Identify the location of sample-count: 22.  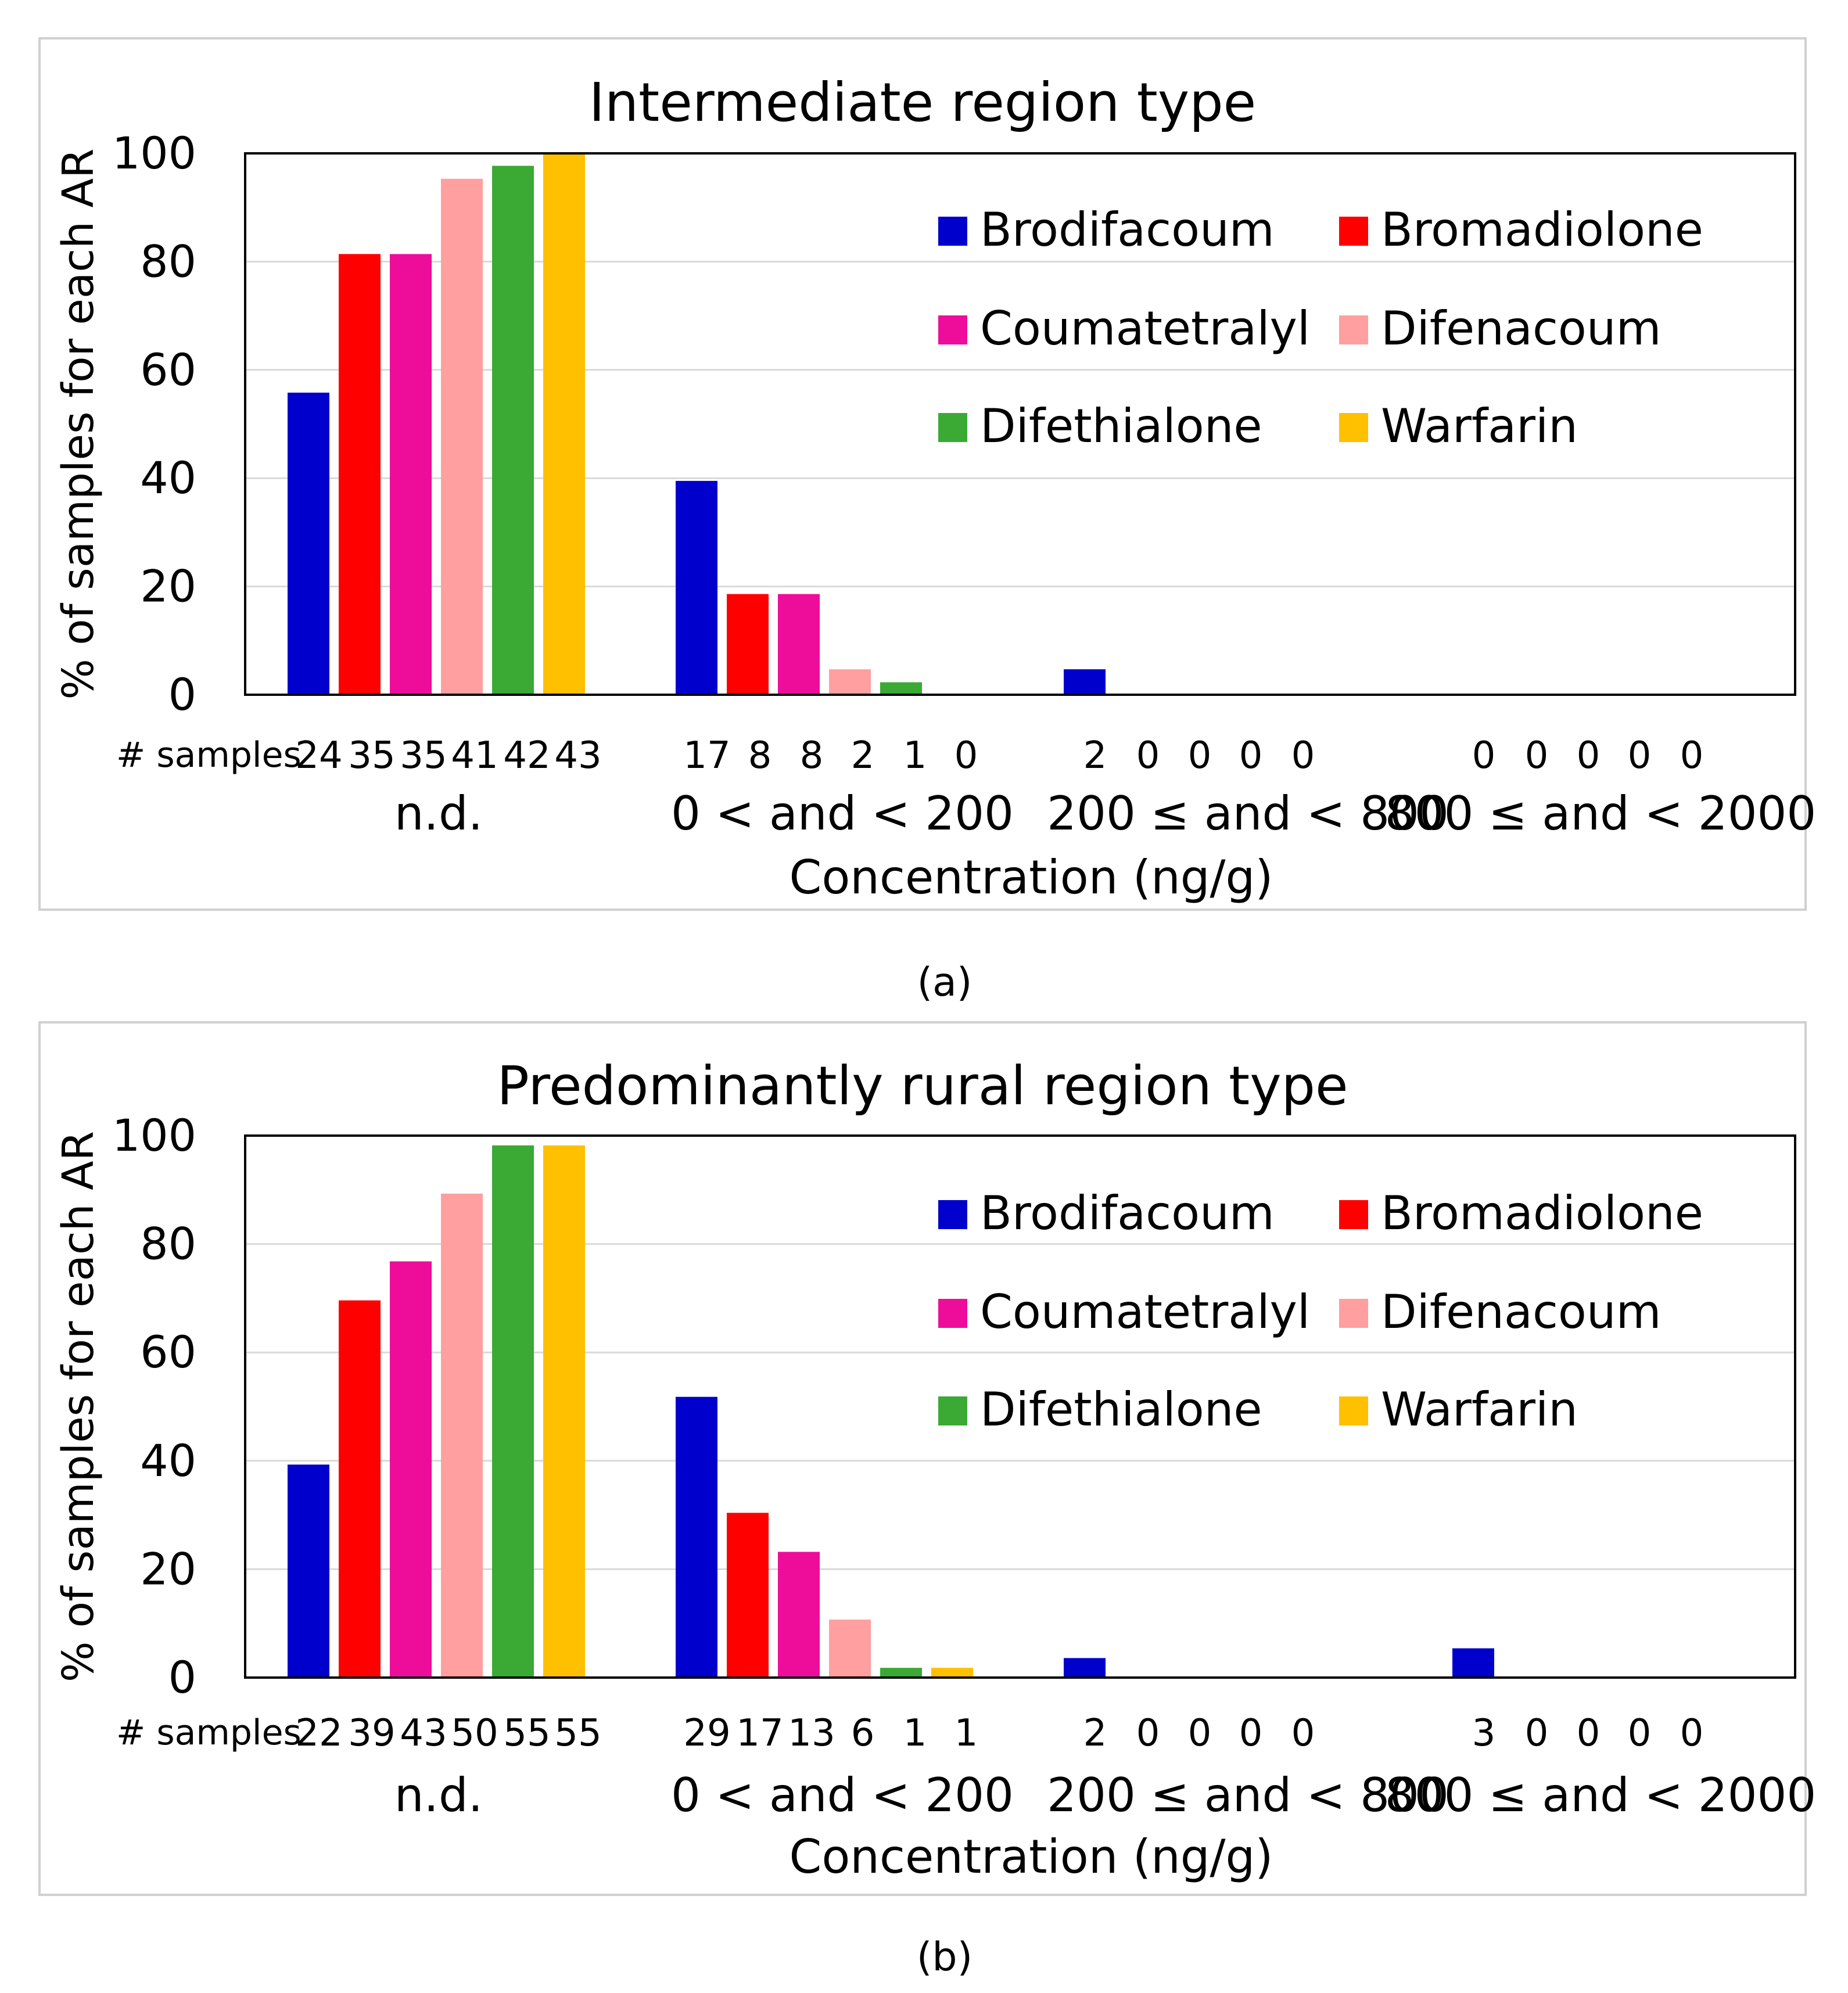
(319, 1733).